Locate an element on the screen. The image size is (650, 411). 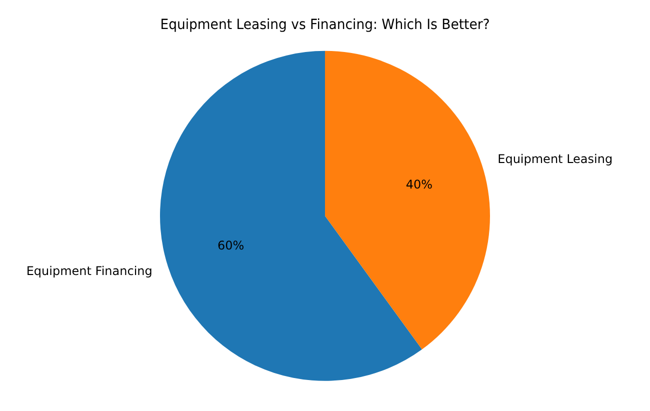
data-label: 60% is located at coordinates (231, 245).